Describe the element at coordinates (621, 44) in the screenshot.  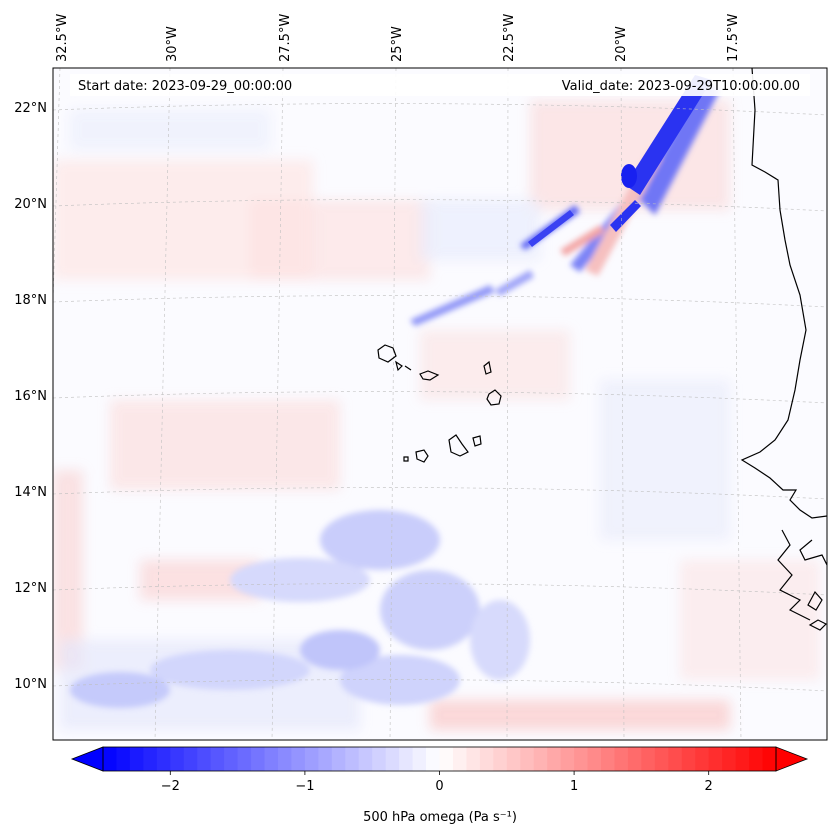
I see `lon-label: 20°W` at that location.